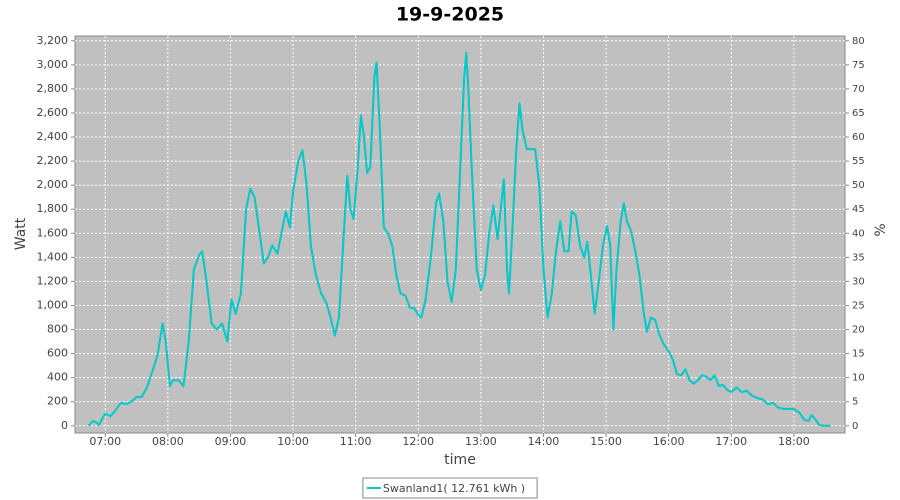  What do you see at coordinates (858, 330) in the screenshot?
I see `y2-tick-label: 20` at bounding box center [858, 330].